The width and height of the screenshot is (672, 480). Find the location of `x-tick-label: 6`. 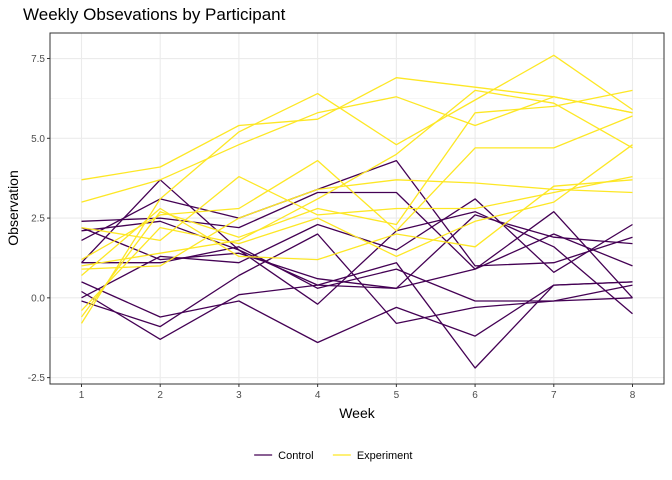

x-tick-label: 6 is located at coordinates (475, 395).